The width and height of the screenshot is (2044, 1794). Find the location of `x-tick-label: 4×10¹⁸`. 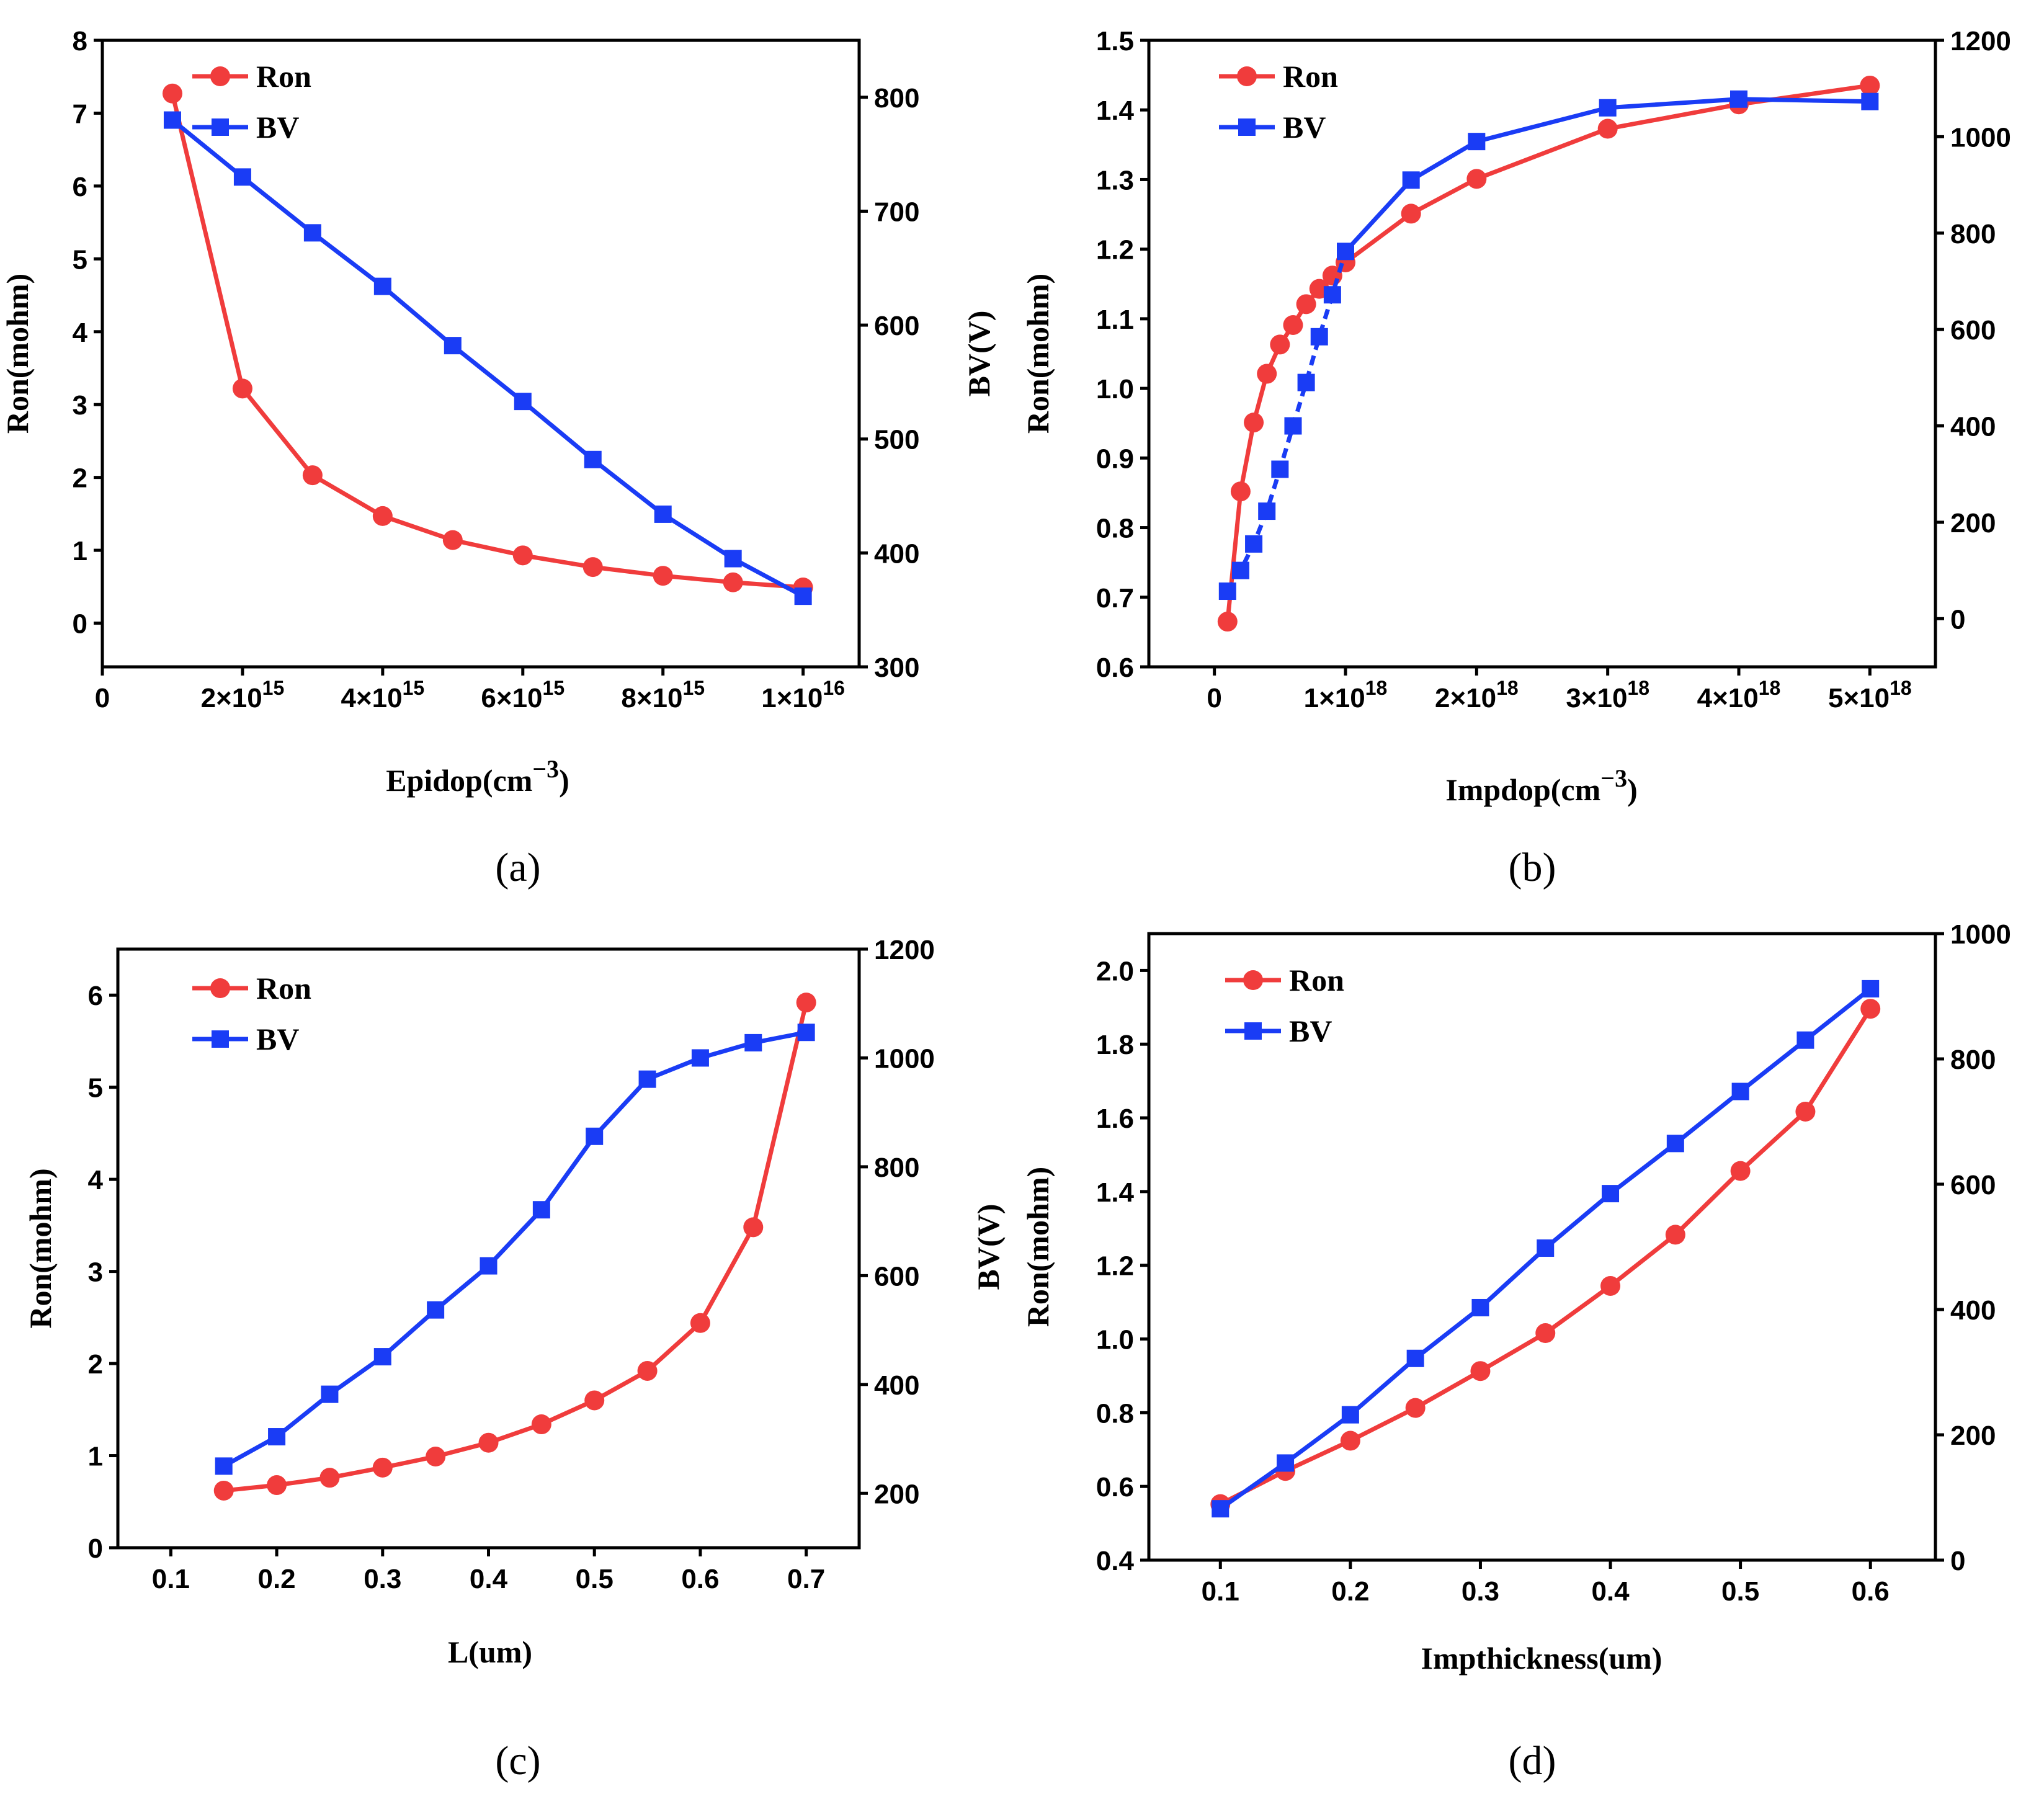

x-tick-label: 4×10¹⁸ is located at coordinates (1739, 695).